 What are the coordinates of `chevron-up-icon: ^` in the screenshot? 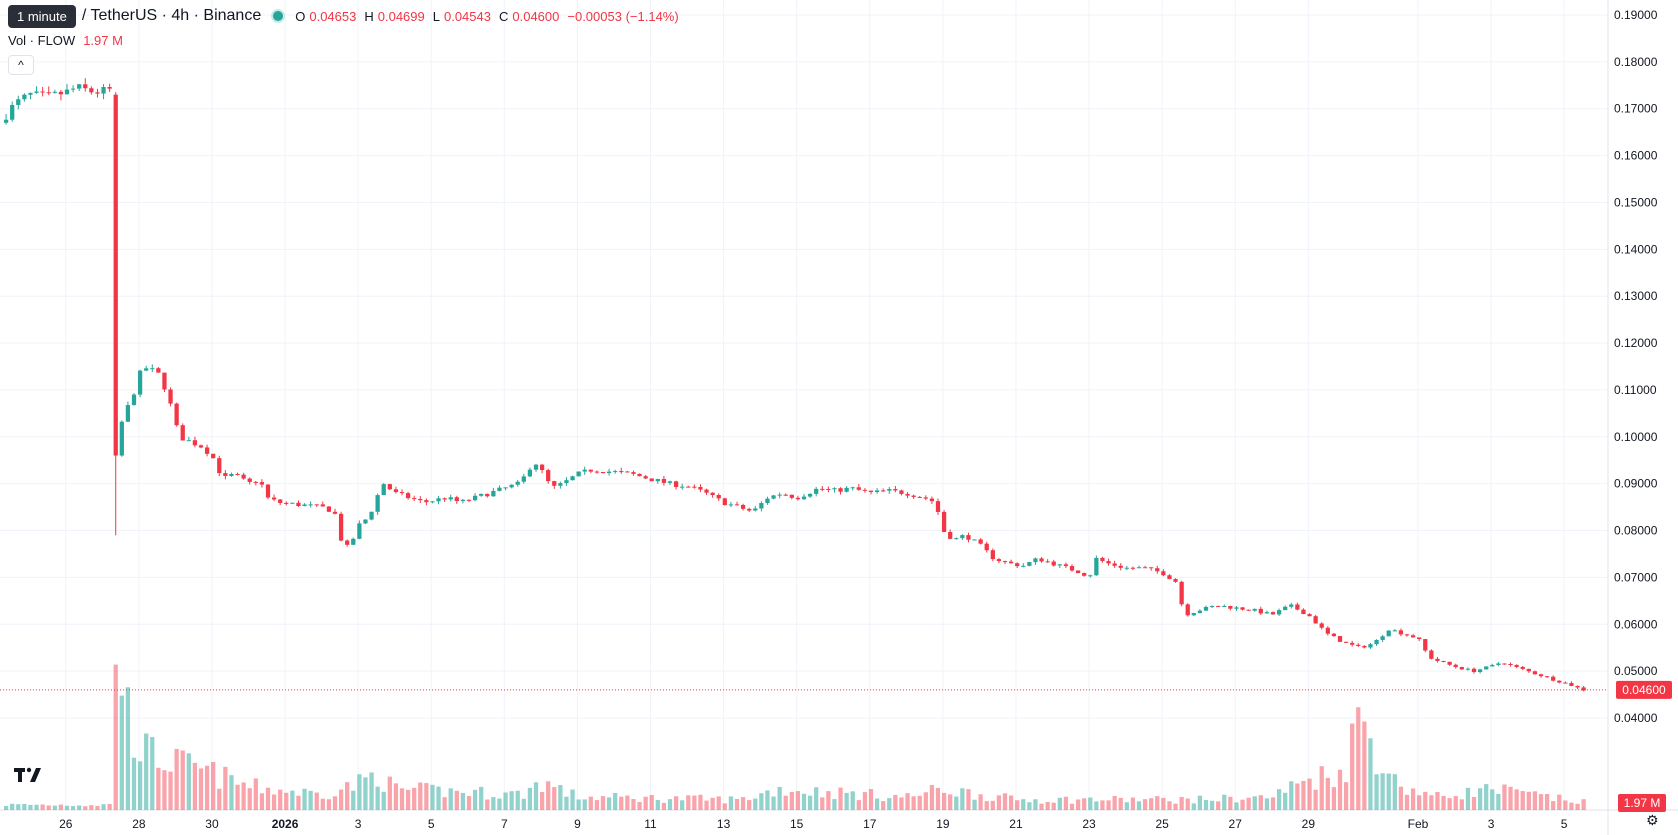 It's located at (21, 65).